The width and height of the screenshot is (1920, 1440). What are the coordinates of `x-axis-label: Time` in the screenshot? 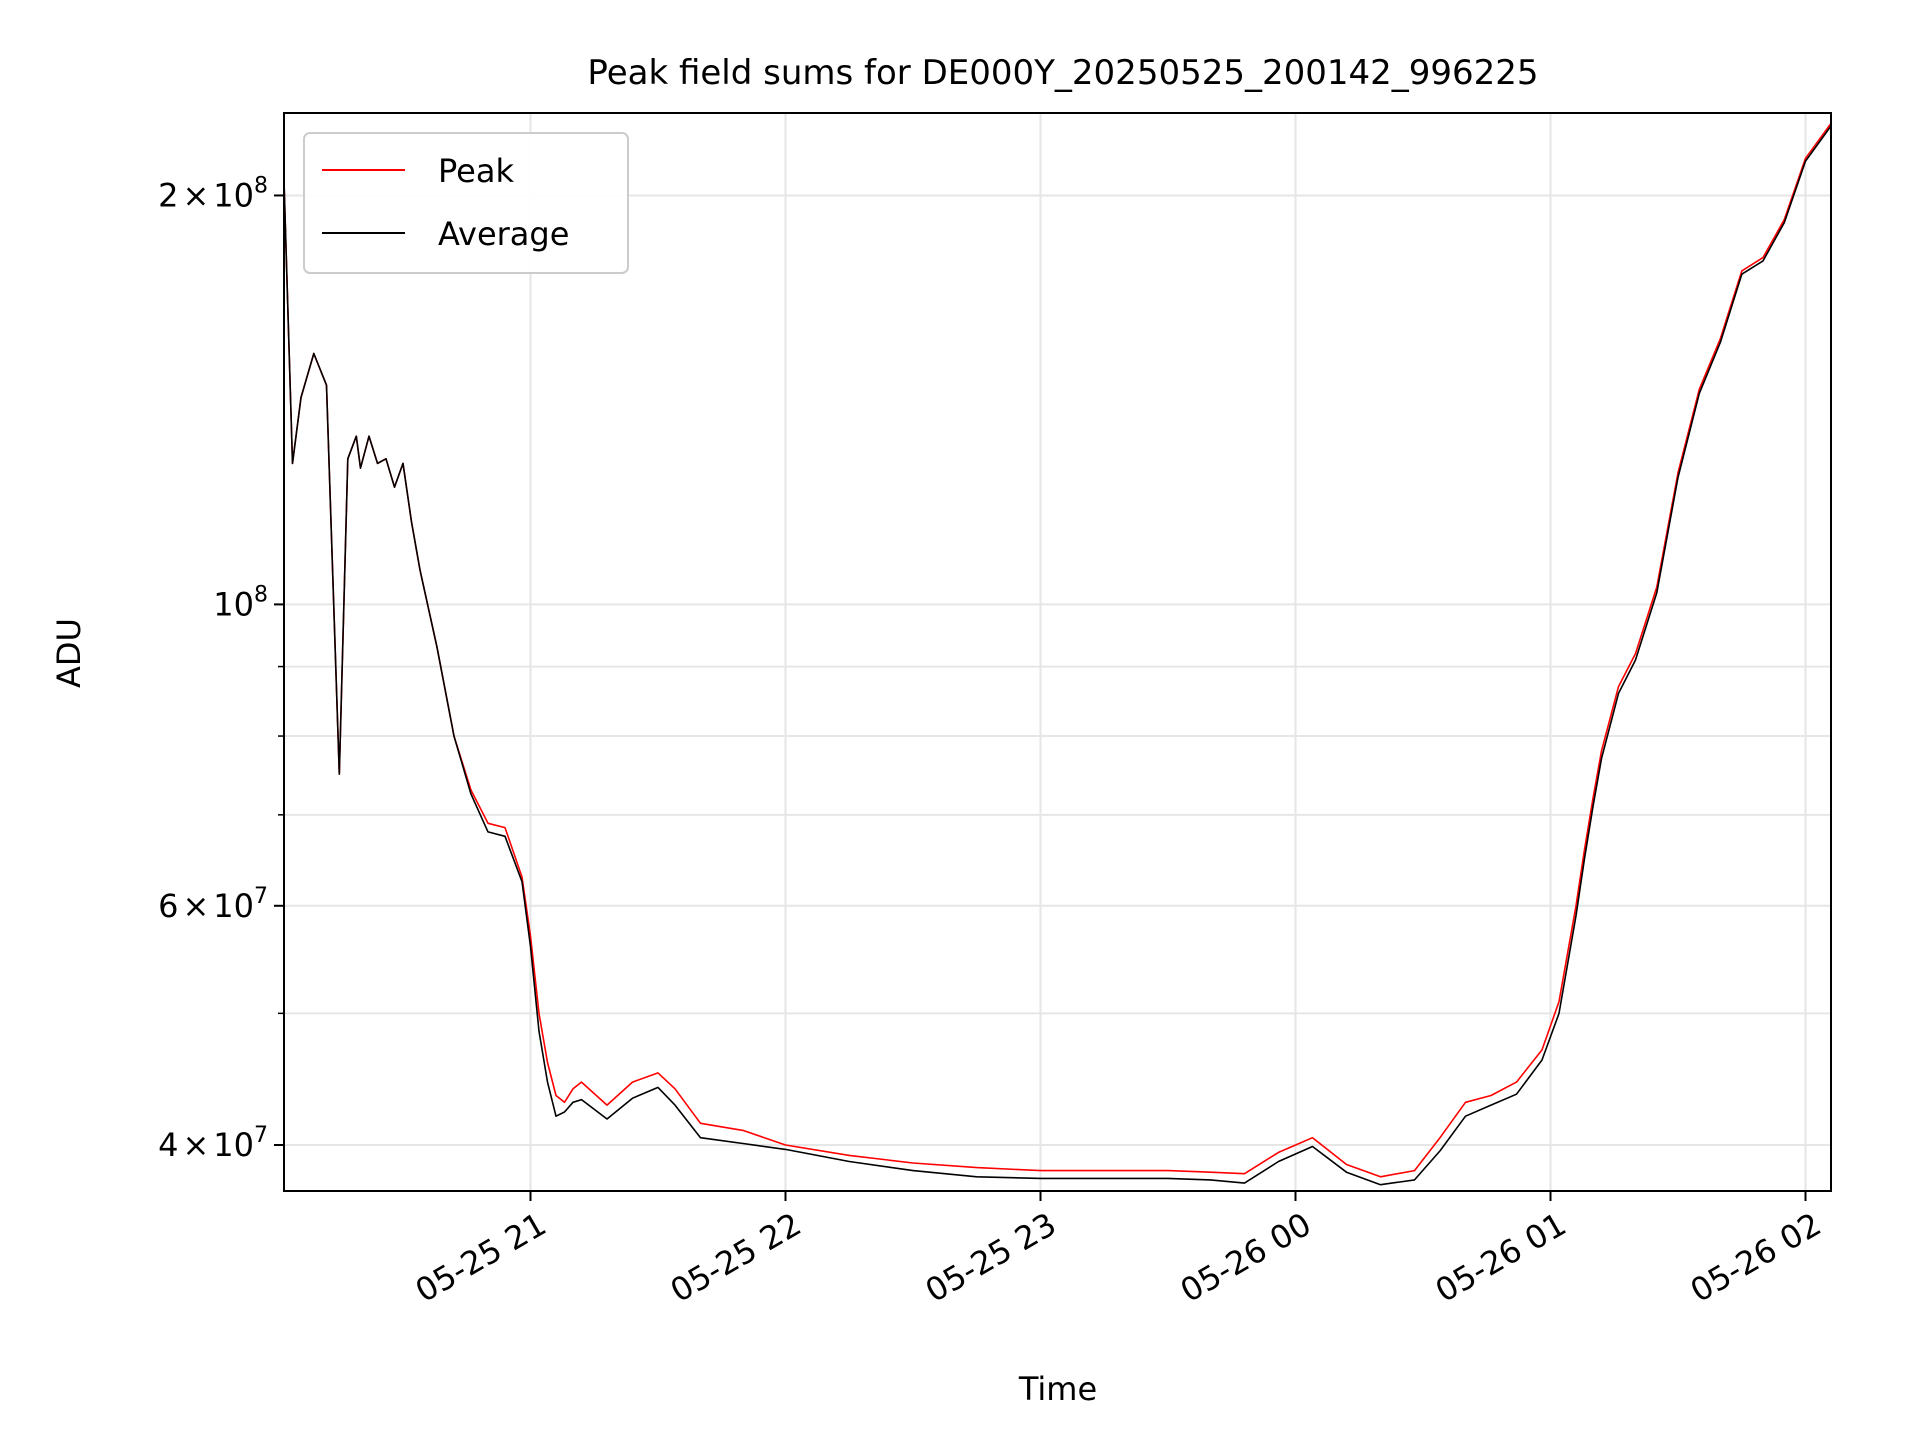 It's located at (1057, 1389).